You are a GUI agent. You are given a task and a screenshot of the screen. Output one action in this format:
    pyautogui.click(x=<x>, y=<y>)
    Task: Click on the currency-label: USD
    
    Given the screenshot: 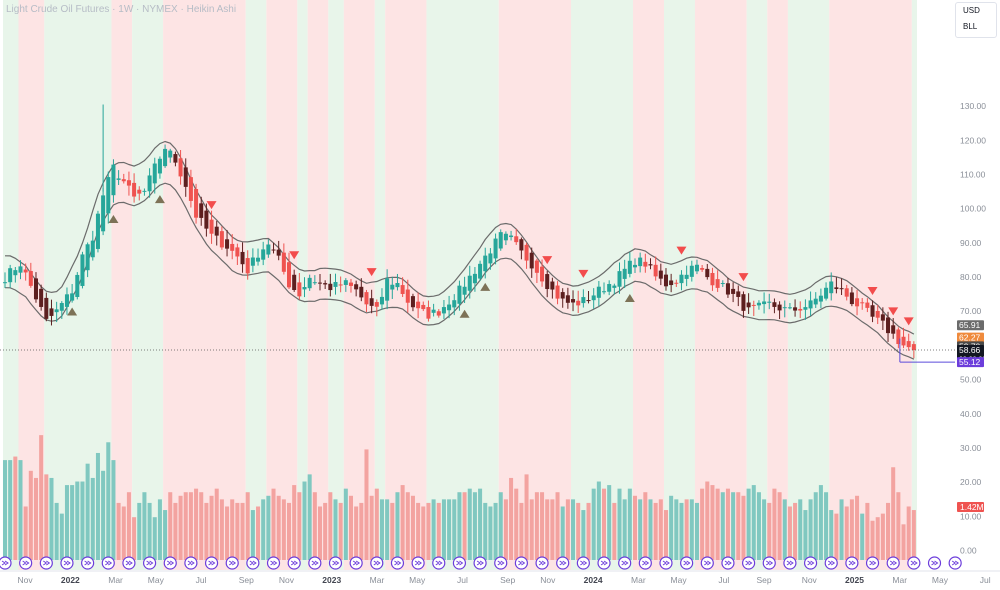 What is the action you would take?
    pyautogui.click(x=971, y=10)
    